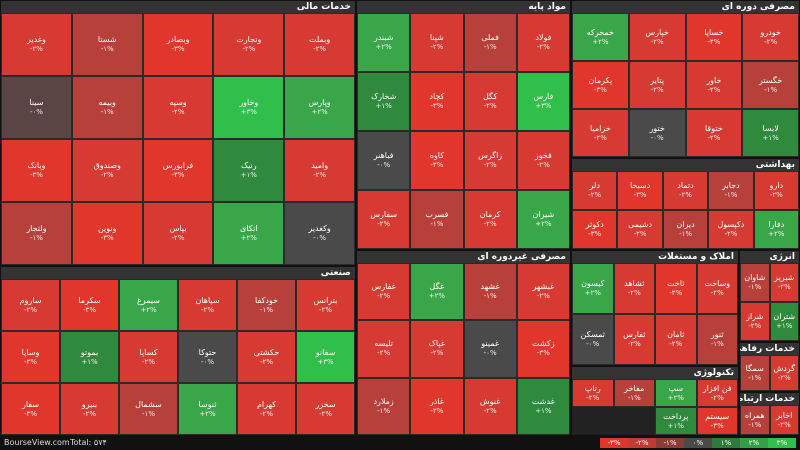 The image size is (800, 450). Describe the element at coordinates (36, 170) in the screenshot. I see `stock-tile: وبانک -۳%` at that location.